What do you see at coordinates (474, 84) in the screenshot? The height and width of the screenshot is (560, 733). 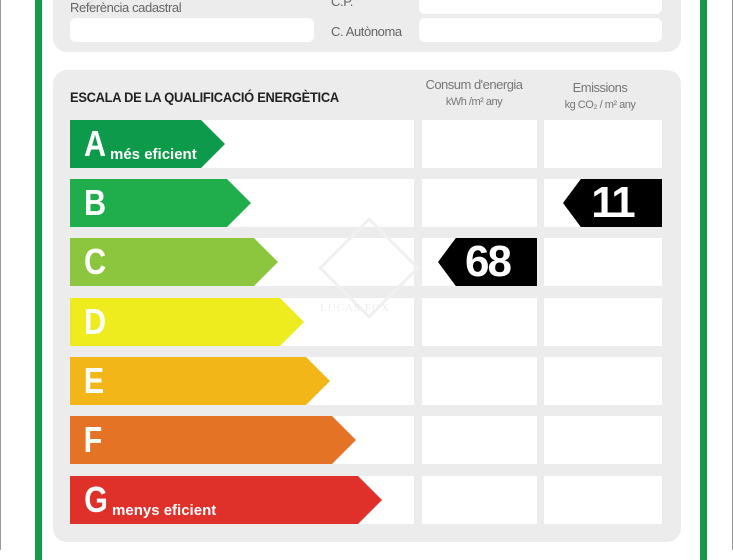 I see `energy-title: Consum d'energia` at bounding box center [474, 84].